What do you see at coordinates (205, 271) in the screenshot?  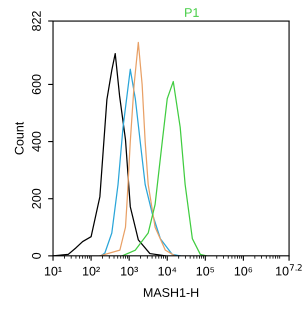 I see `x-tick-label: 10⁵` at bounding box center [205, 271].